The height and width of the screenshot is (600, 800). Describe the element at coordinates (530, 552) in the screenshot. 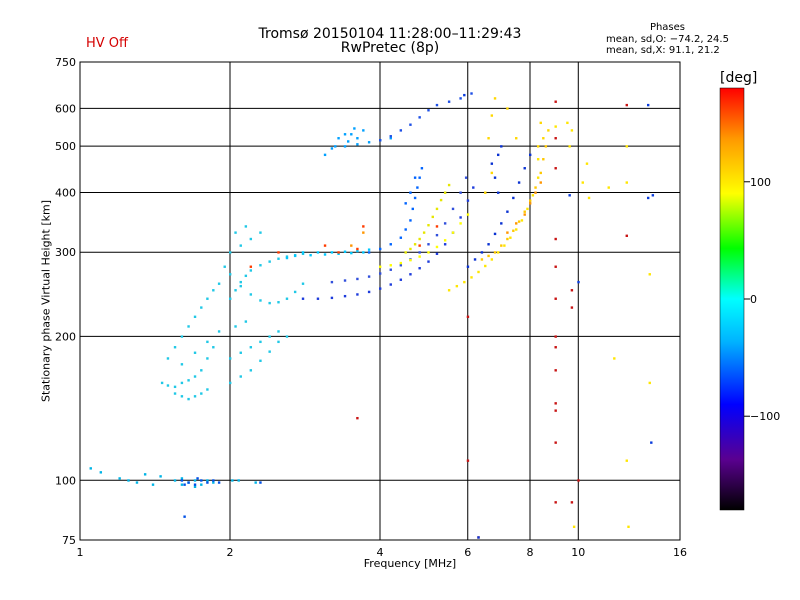

I see `x-tick-label: 8` at that location.